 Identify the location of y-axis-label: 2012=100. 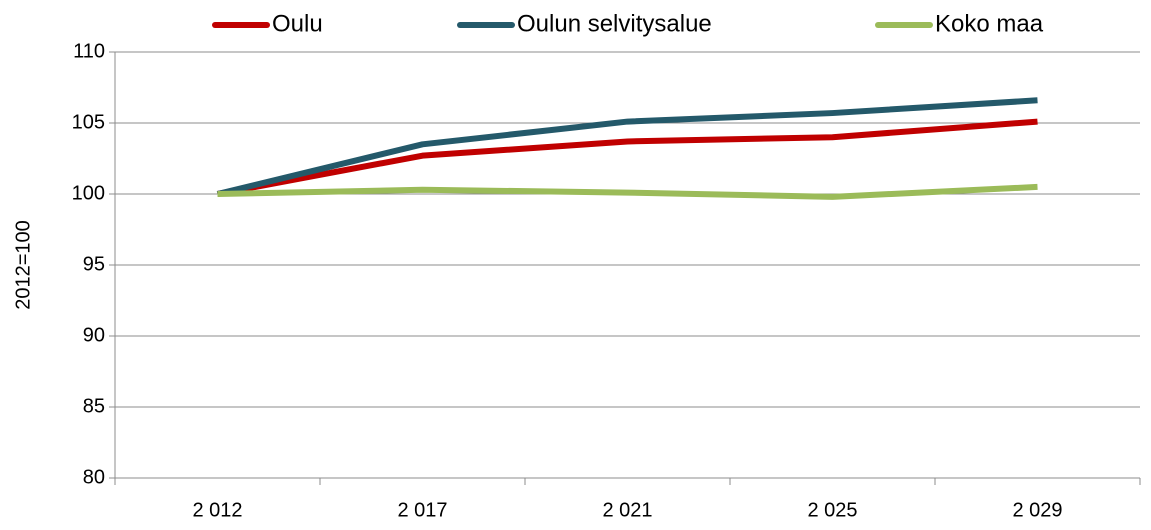
(23, 265).